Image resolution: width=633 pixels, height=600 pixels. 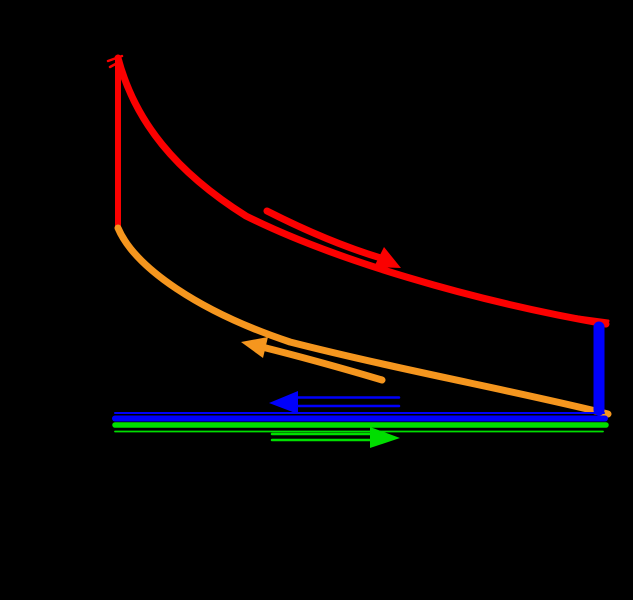 What do you see at coordinates (325, 235) in the screenshot?
I see `red-arrow-shaft` at bounding box center [325, 235].